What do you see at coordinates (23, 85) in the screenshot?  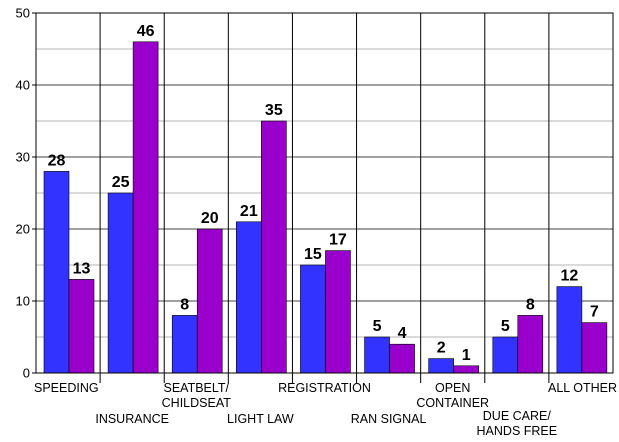 I see `y-tick-label: 40` at bounding box center [23, 85].